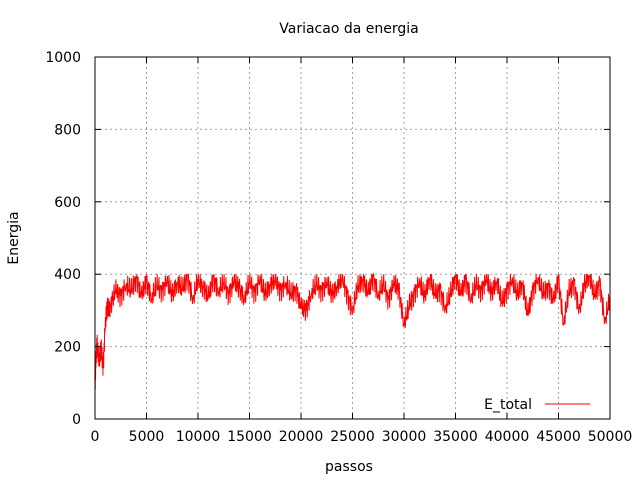 The height and width of the screenshot is (480, 640). I want to click on y-tick-label: 200, so click(67, 348).